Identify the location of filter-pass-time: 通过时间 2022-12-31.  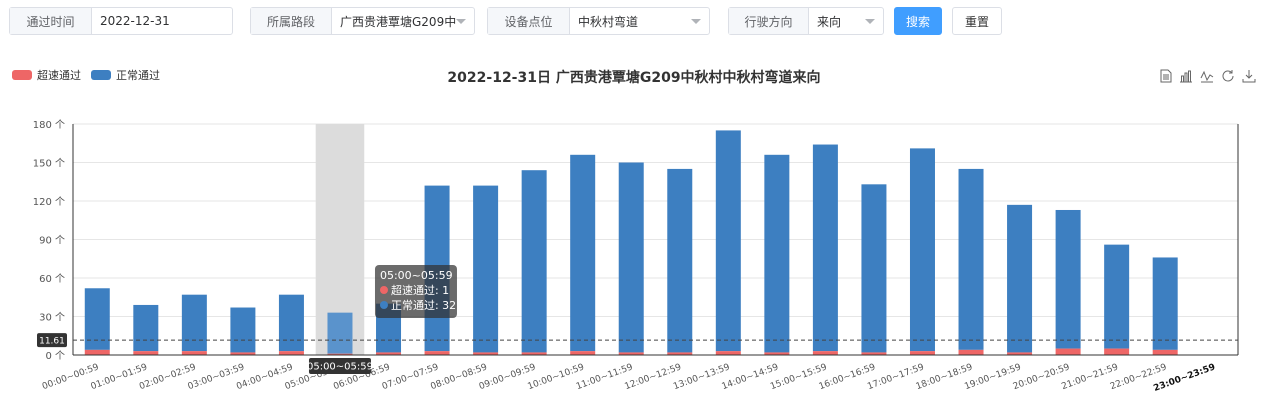
(121, 21).